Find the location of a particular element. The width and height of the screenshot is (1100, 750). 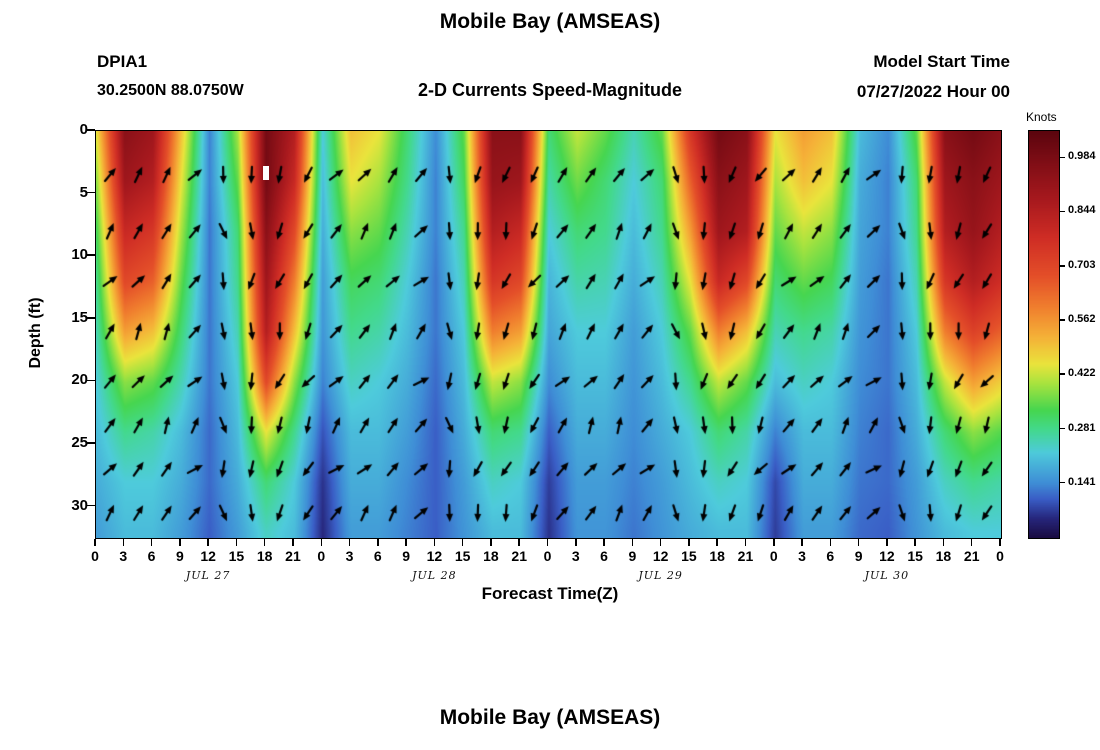

y-tick-label: 0 is located at coordinates (83, 129).